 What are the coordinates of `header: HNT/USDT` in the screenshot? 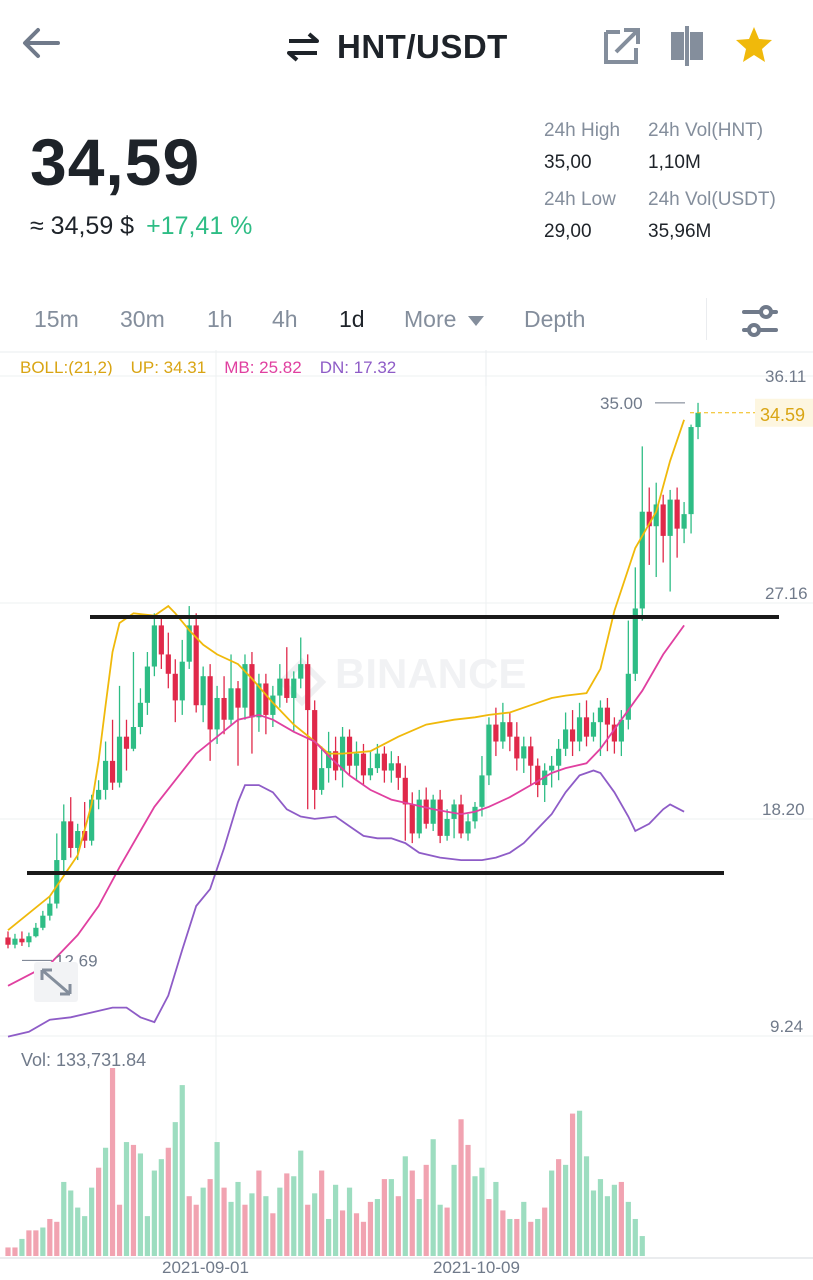 It's located at (406, 47).